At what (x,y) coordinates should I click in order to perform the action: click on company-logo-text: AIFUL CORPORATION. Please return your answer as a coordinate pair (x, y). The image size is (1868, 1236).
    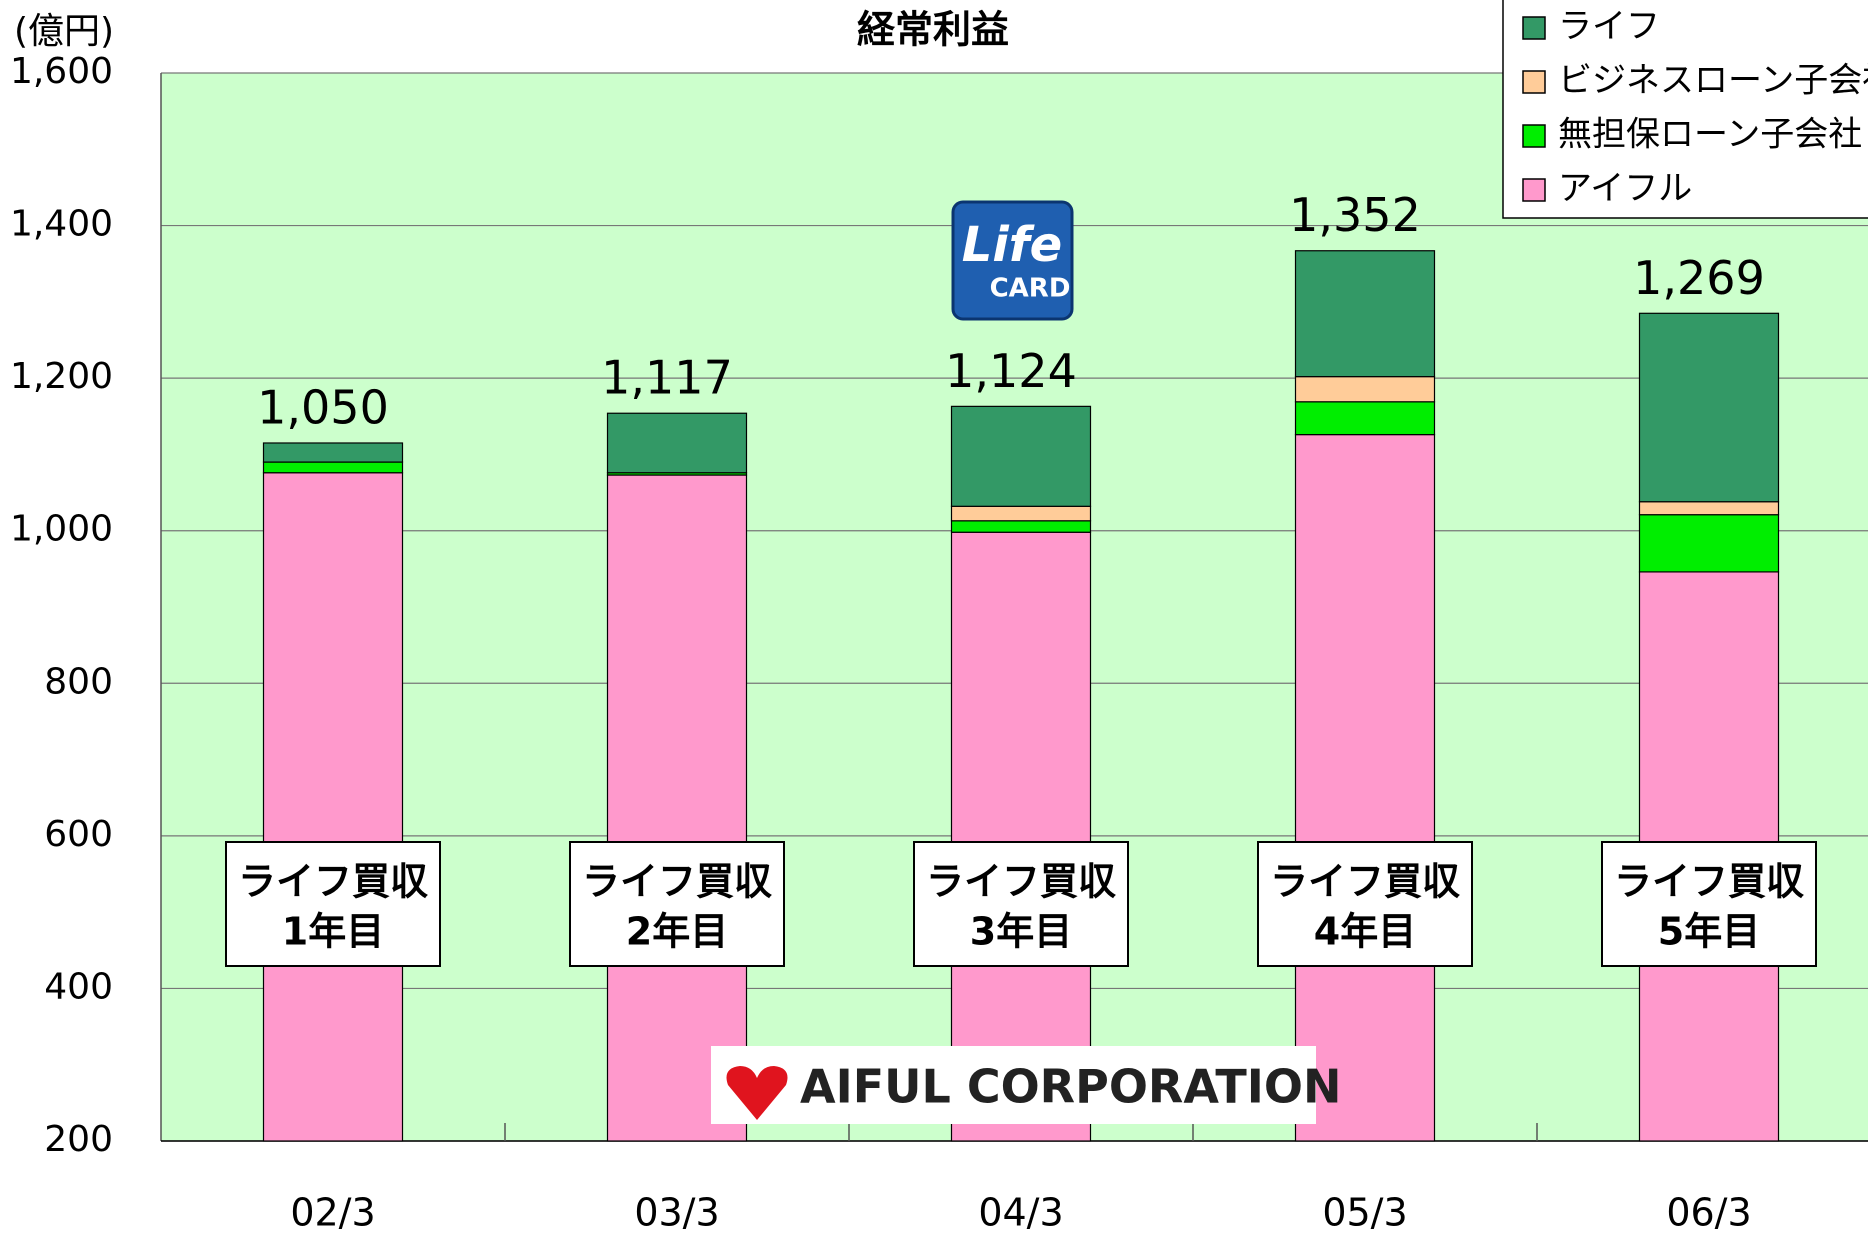
    Looking at the image, I should click on (1070, 1087).